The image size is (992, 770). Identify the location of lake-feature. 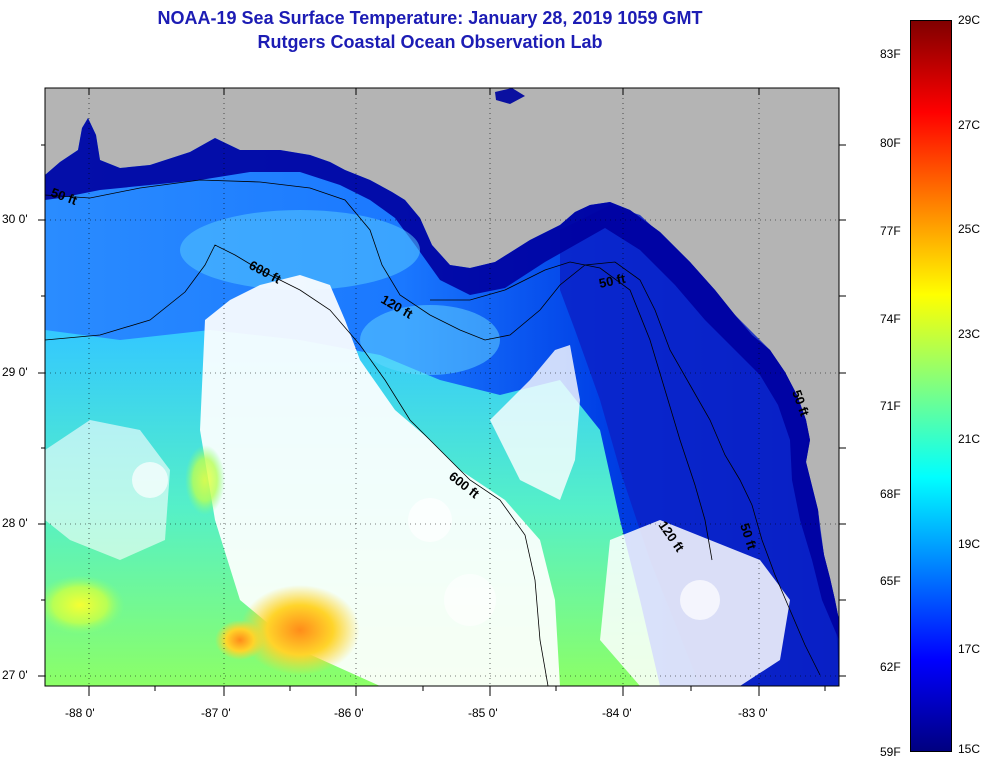
(510, 96).